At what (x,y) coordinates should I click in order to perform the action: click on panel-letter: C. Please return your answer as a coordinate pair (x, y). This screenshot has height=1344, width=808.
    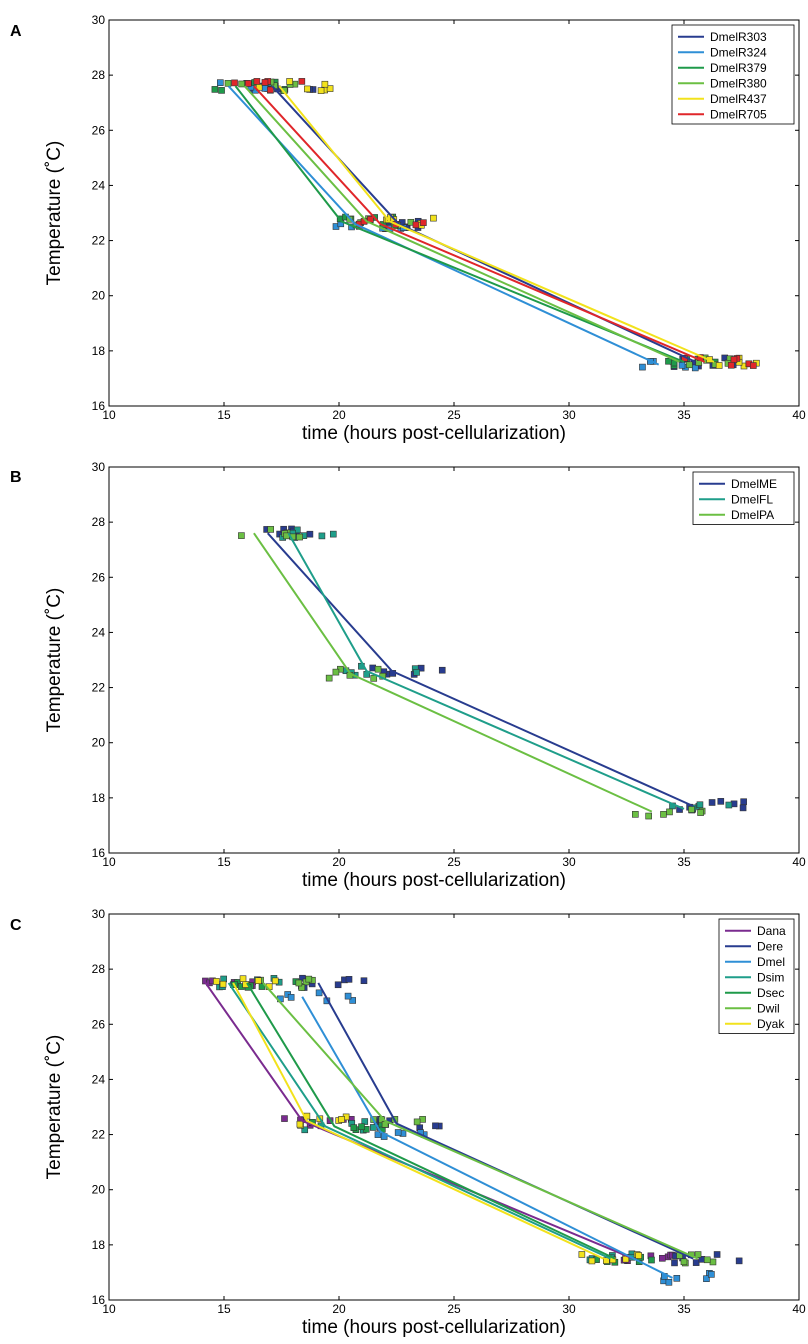
    Looking at the image, I should click on (16, 925).